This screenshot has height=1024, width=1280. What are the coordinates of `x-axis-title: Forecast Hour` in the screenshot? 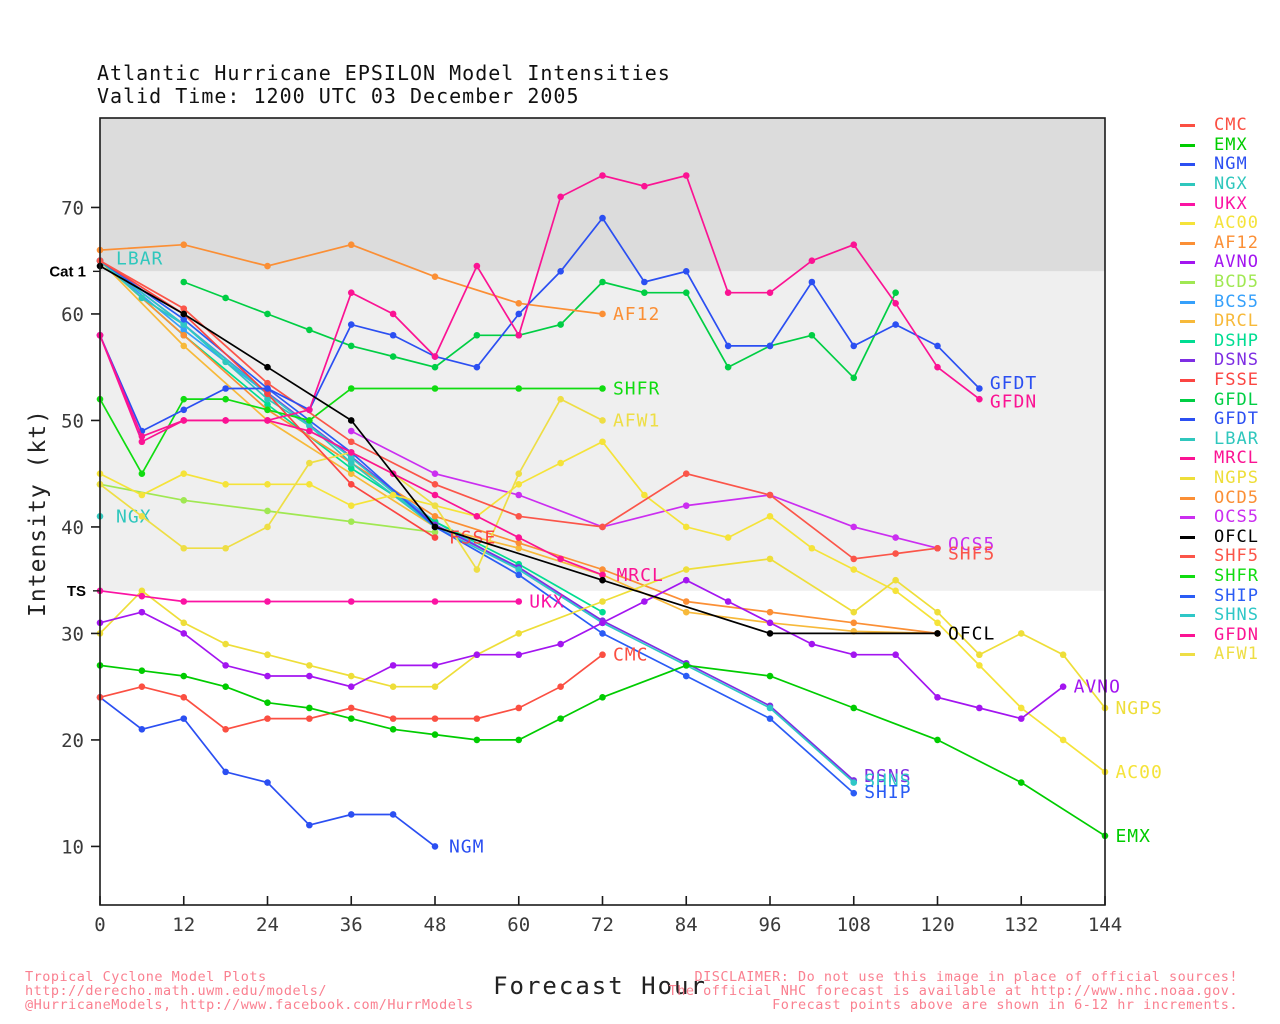 It's located at (600, 986).